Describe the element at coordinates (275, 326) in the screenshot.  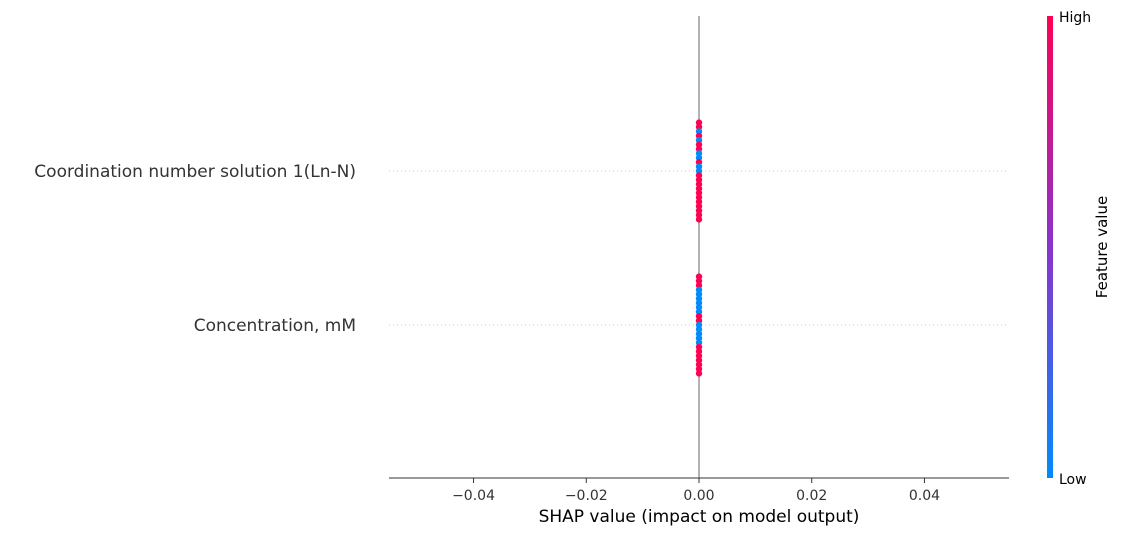
I see `feature-label: Concentration, mM` at that location.